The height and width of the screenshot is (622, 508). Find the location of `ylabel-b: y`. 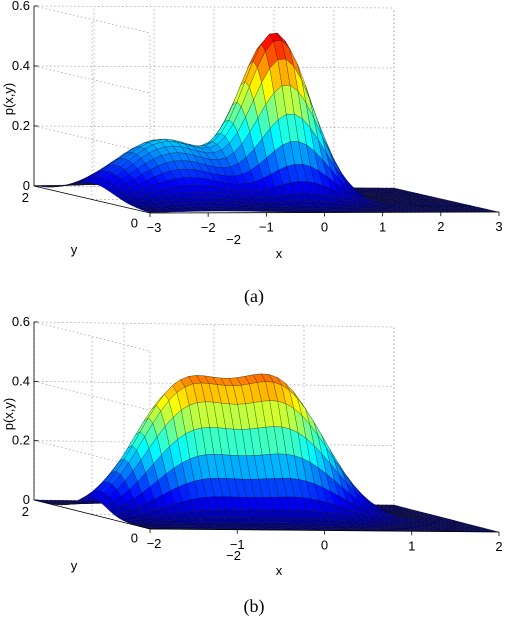

ylabel-b: y is located at coordinates (74, 565).